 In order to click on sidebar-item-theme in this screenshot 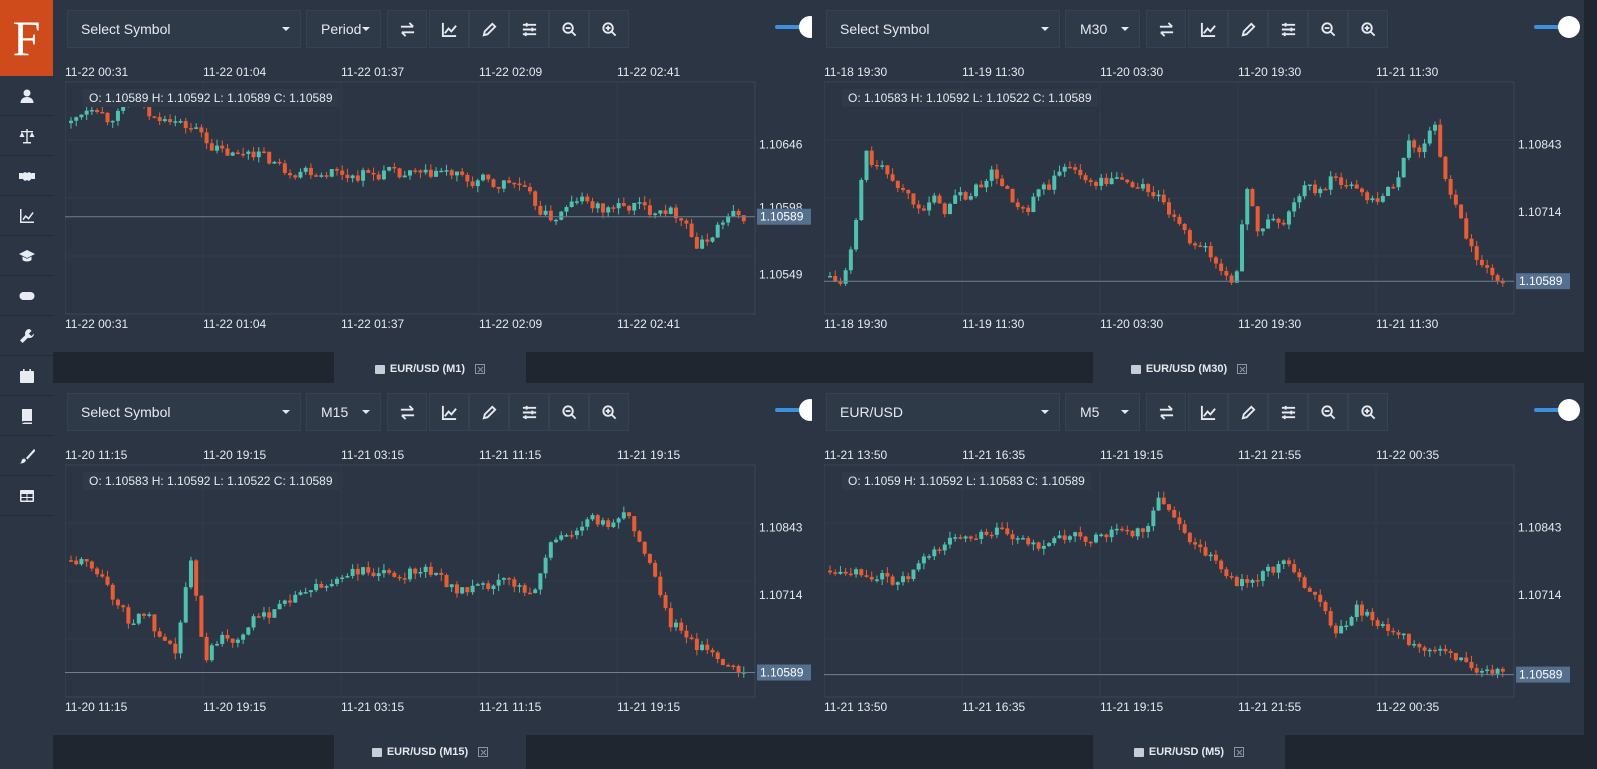, I will do `click(26, 456)`.